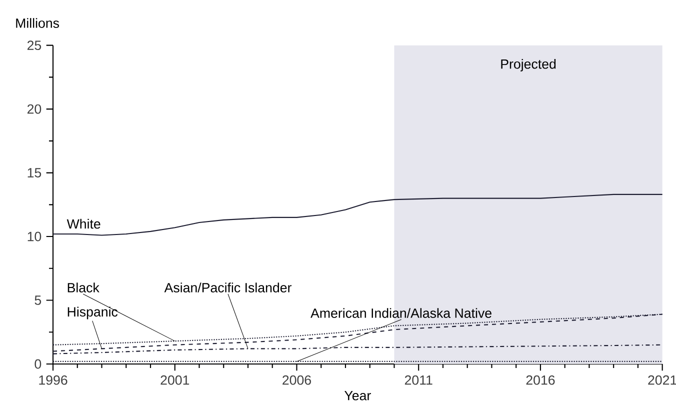 The image size is (676, 415). I want to click on y-tick-label: 0, so click(38, 364).